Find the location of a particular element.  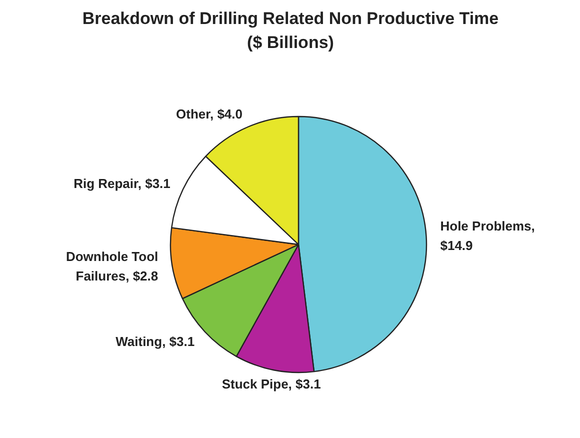

slice-label: Rig Repair, $3.1 is located at coordinates (122, 183).